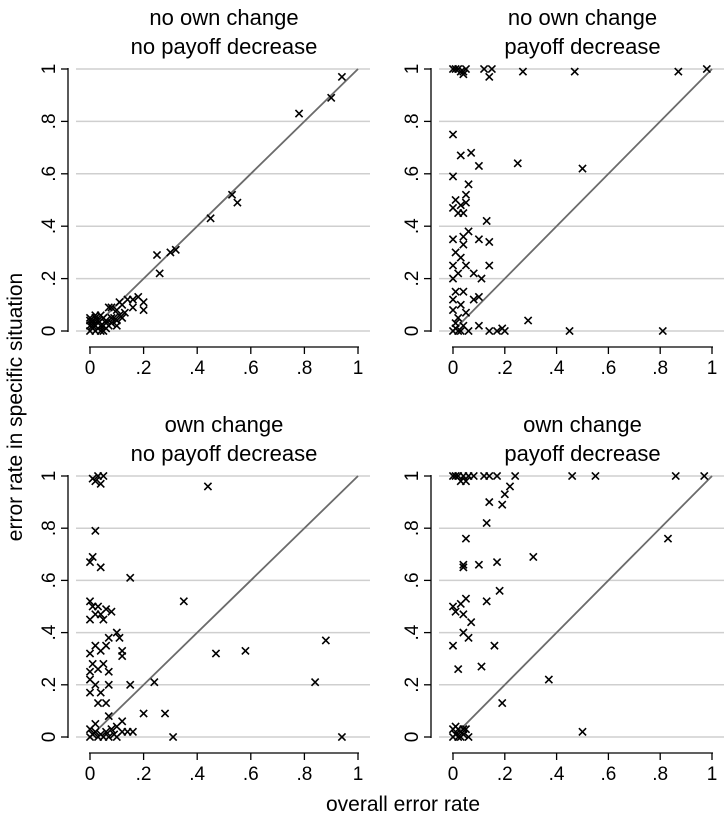 Image resolution: width=726 pixels, height=818 pixels. I want to click on panel-title-line: payoff decrease, so click(582, 453).